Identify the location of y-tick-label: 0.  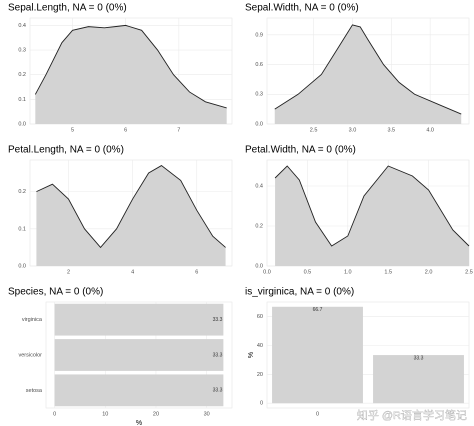
(261, 404).